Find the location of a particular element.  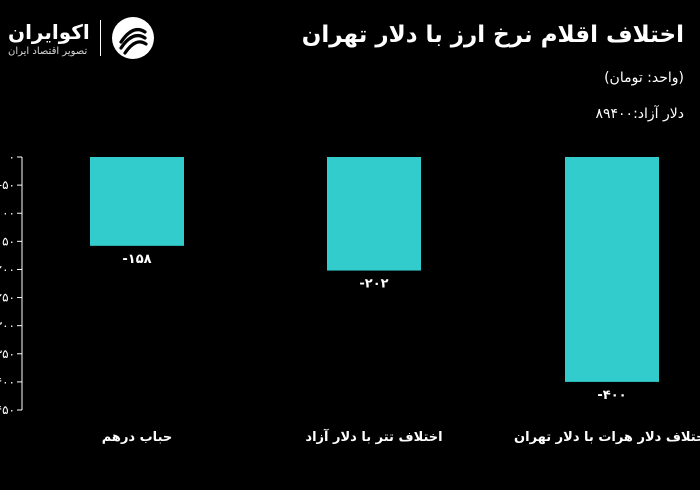

y-tick-label: -۳۰۰ is located at coordinates (7, 326).